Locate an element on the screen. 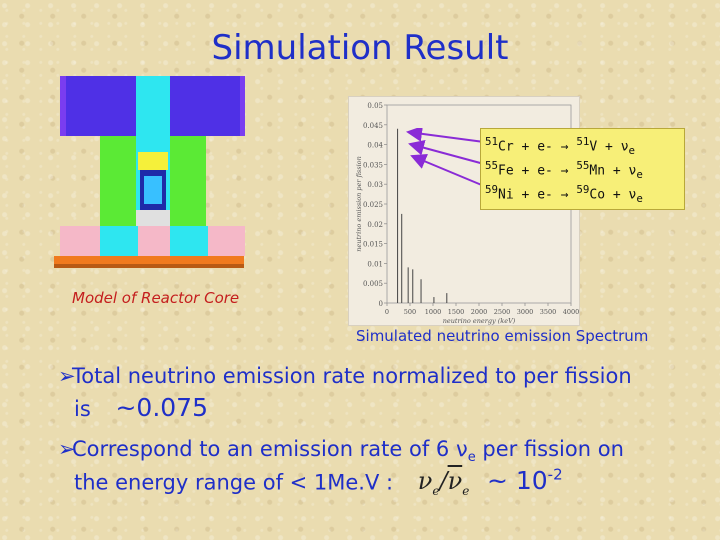 This screenshot has width=720, height=540. core-top-block is located at coordinates (153, 161).